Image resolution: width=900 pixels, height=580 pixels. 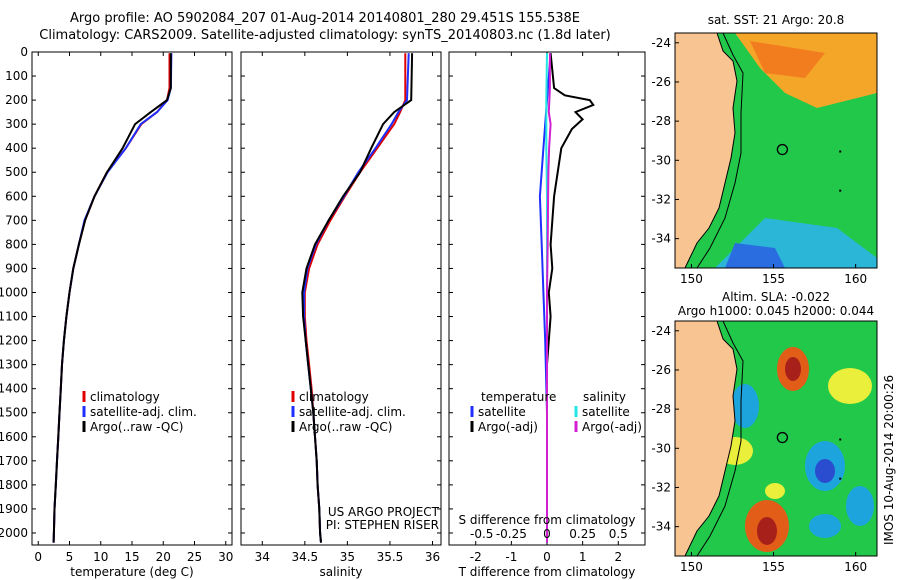 I want to click on y-tick-label: 1700, so click(x=14, y=461).